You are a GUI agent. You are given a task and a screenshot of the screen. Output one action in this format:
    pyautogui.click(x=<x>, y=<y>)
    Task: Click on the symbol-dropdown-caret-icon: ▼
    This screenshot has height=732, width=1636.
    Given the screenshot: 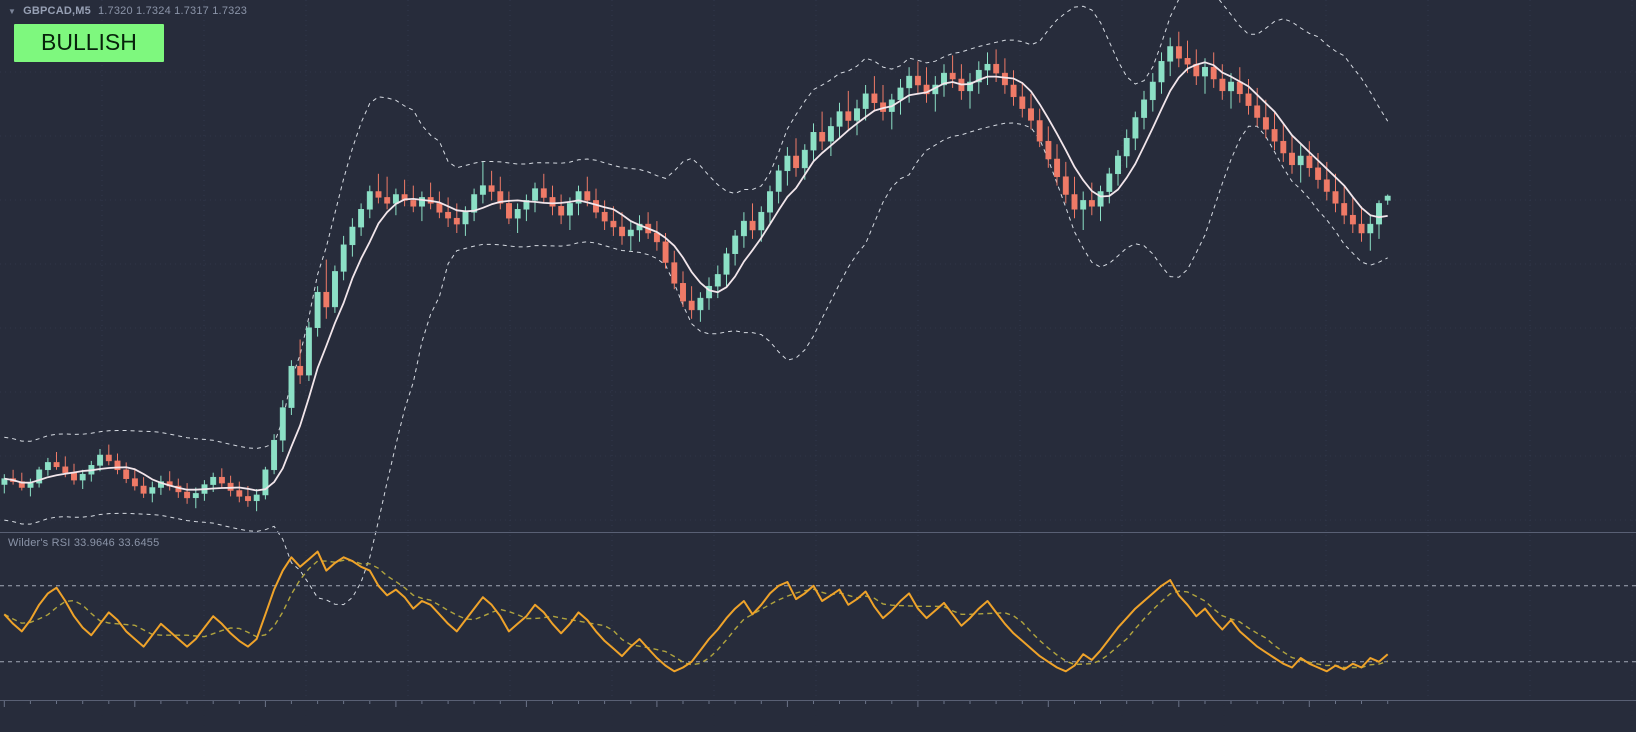 What is the action you would take?
    pyautogui.click(x=12, y=11)
    